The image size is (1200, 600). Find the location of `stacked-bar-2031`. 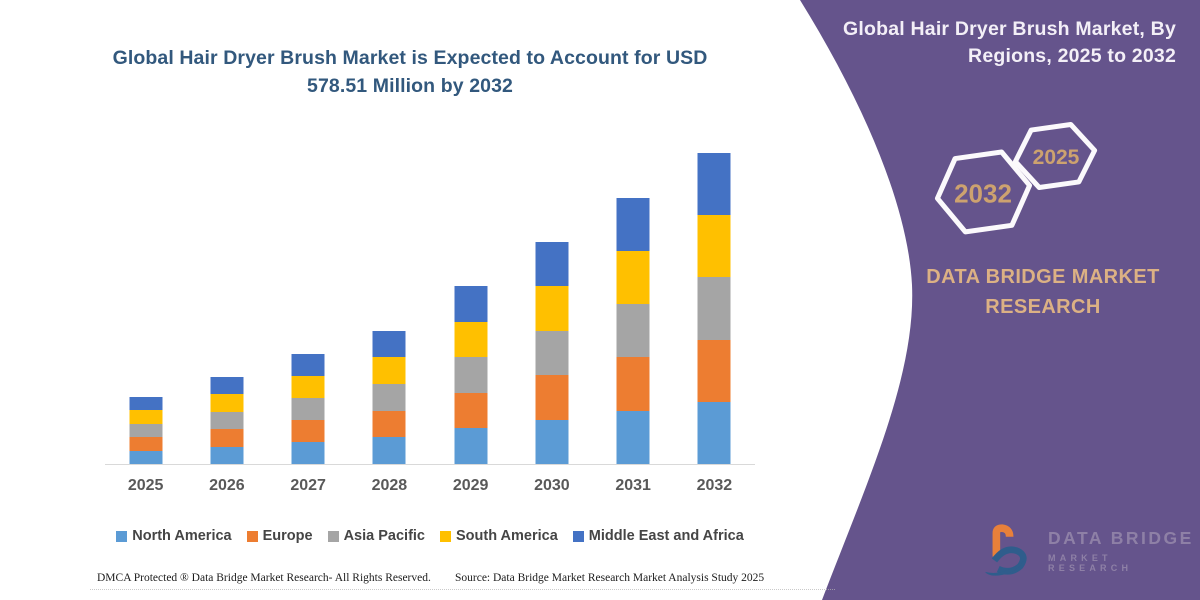

stacked-bar-2031 is located at coordinates (633, 330).